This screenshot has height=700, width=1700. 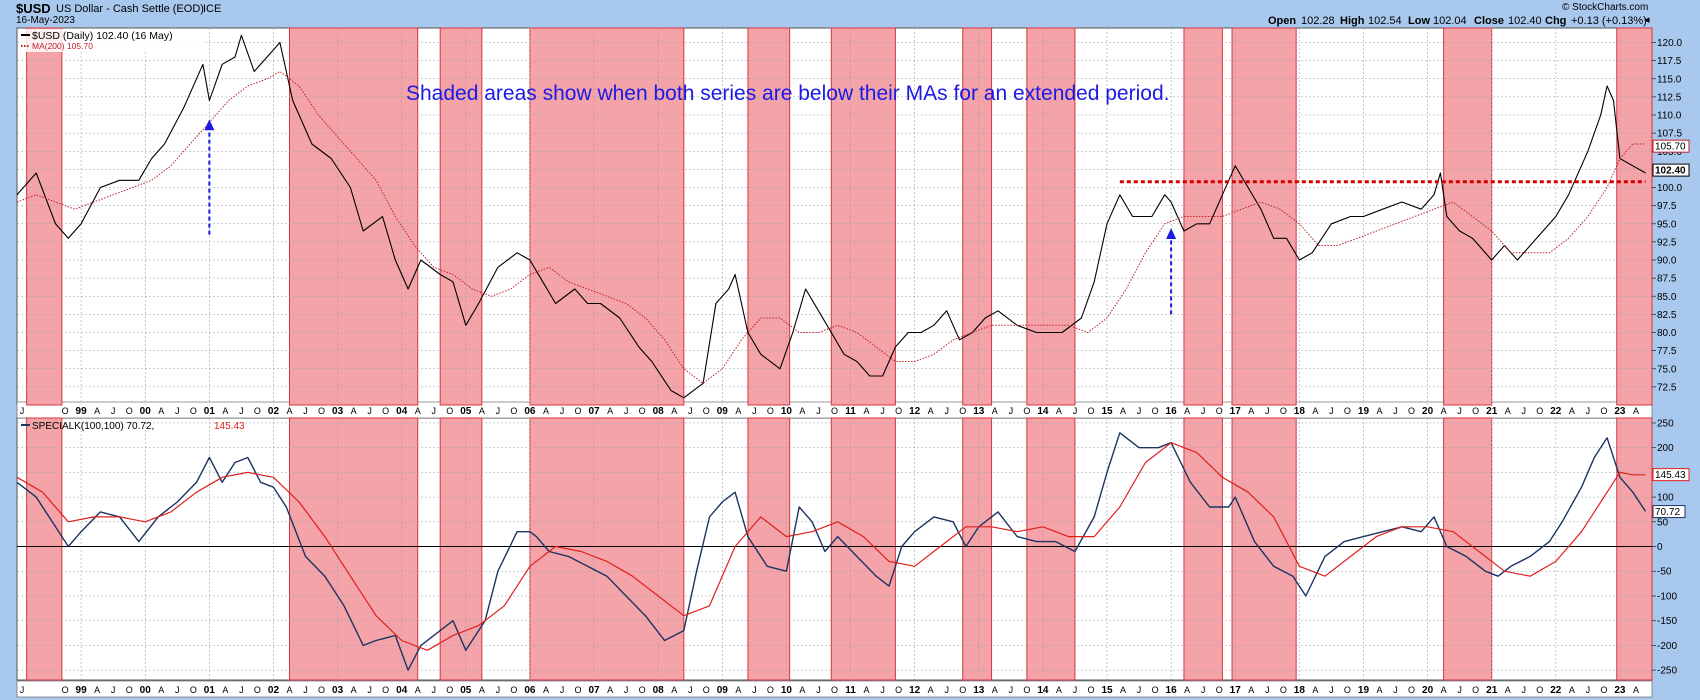 I want to click on chg-value: +0.13 (+0.13%), so click(x=1609, y=21).